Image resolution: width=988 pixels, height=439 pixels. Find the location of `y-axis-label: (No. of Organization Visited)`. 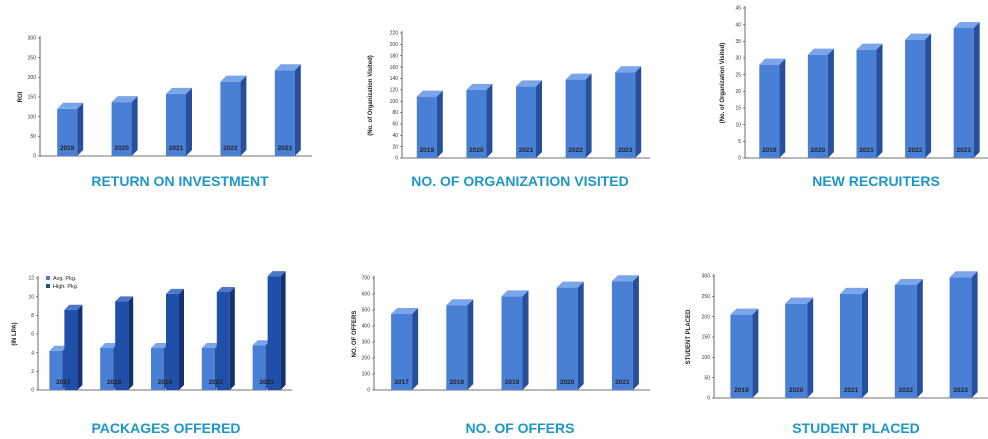

y-axis-label: (No. of Organization Visited) is located at coordinates (723, 83).